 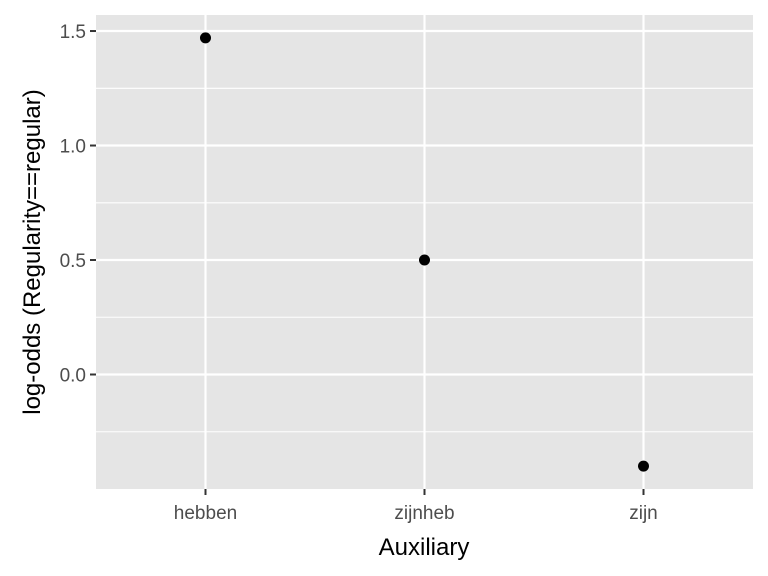 What do you see at coordinates (643, 466) in the screenshot?
I see `data-point-zijn` at bounding box center [643, 466].